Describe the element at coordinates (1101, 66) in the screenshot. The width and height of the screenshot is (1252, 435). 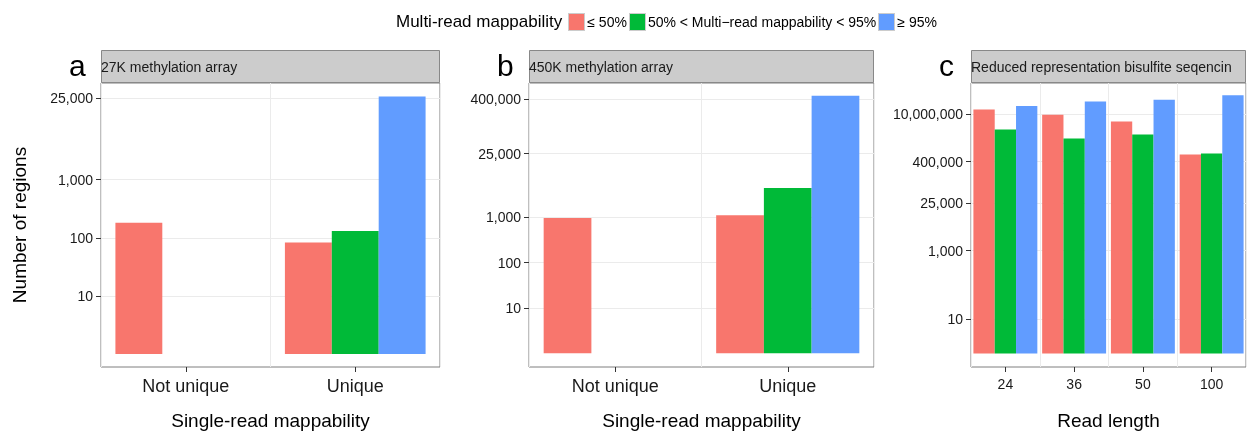
I see `chart-title: Reduced representation bisulfite seqencin` at that location.